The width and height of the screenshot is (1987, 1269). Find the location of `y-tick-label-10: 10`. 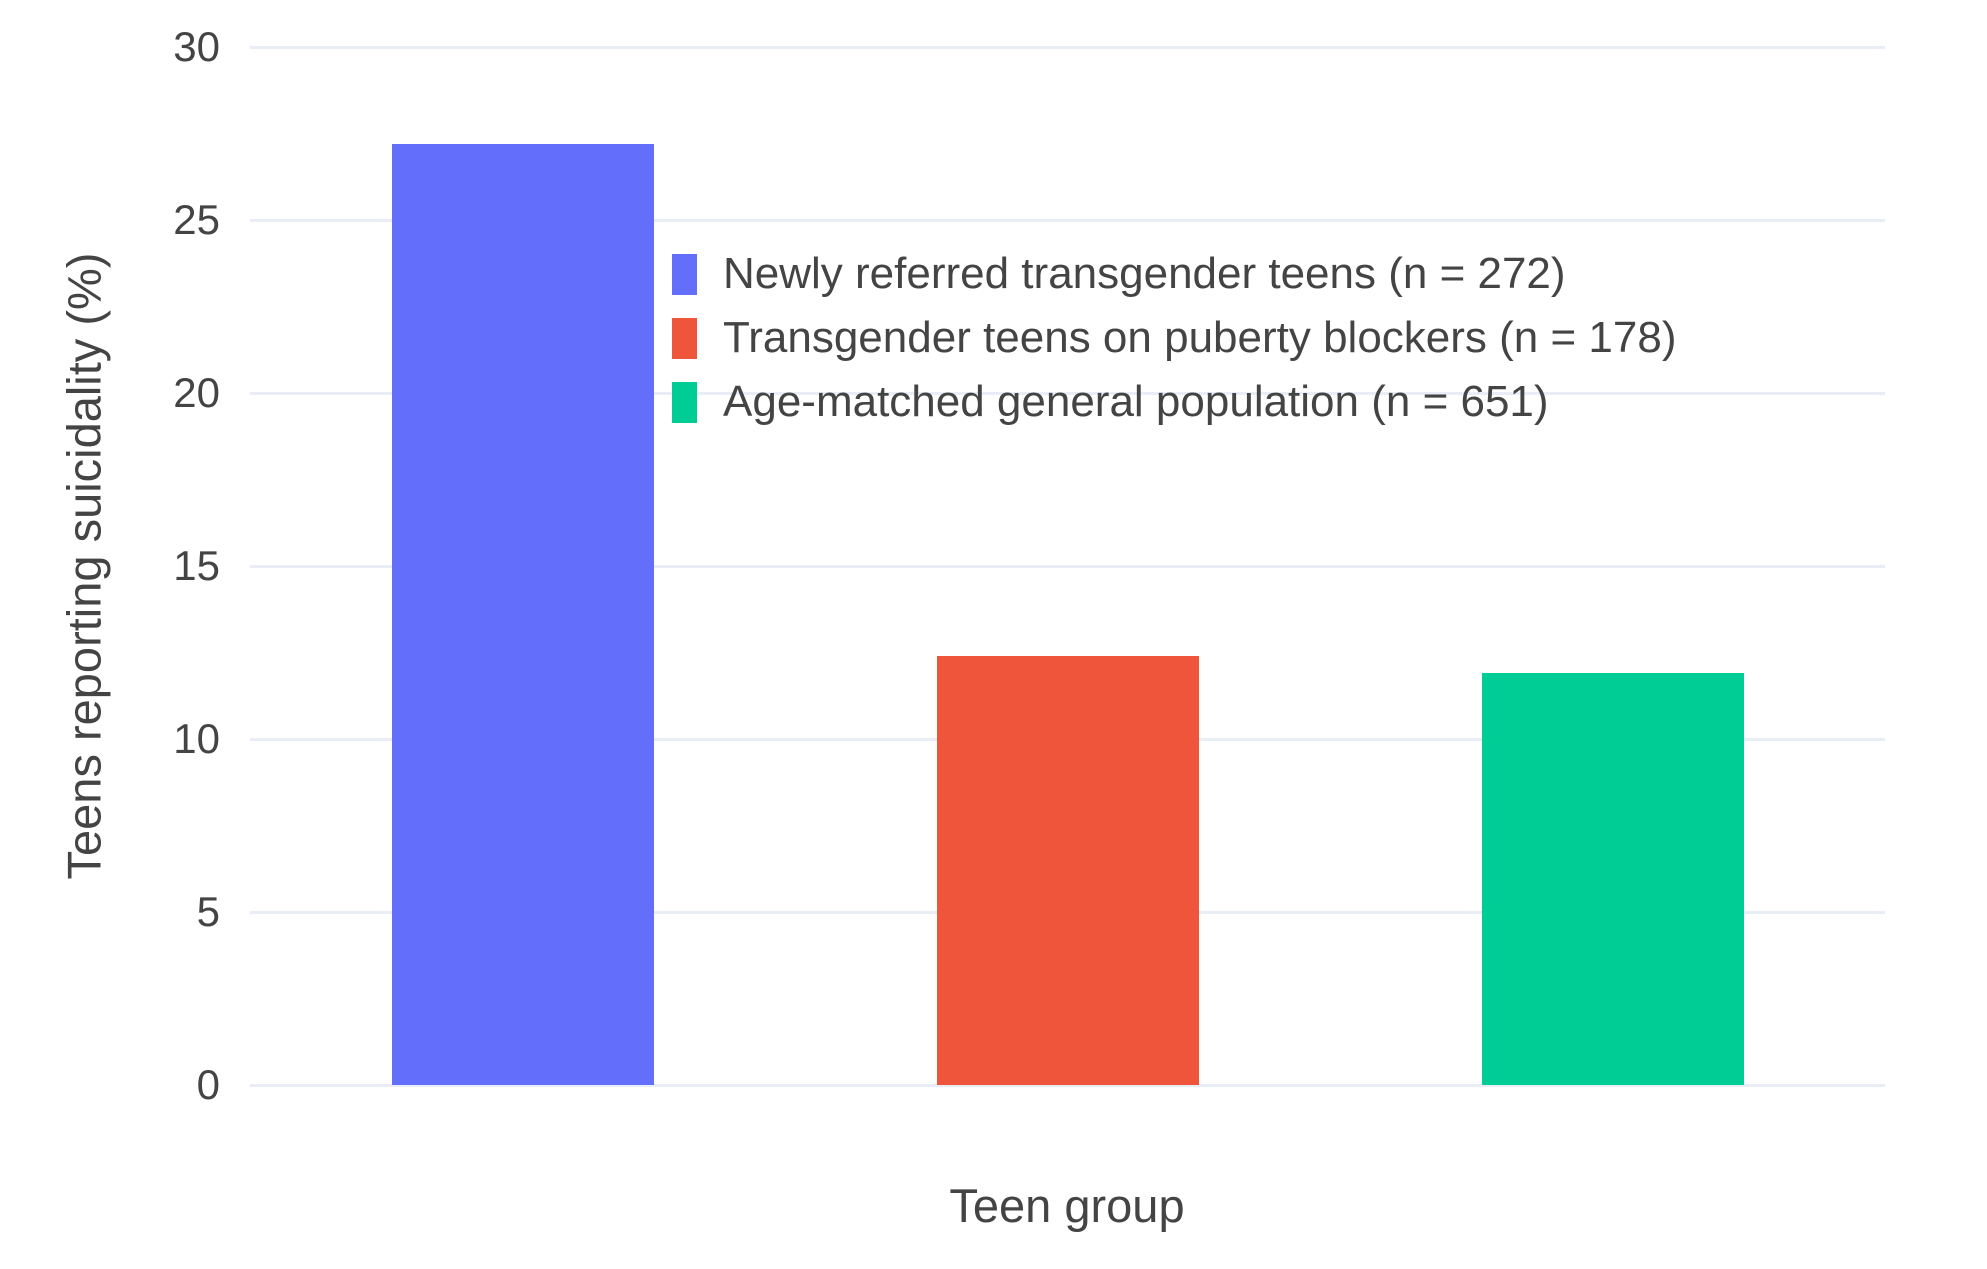

y-tick-label-10: 10 is located at coordinates (196, 738).